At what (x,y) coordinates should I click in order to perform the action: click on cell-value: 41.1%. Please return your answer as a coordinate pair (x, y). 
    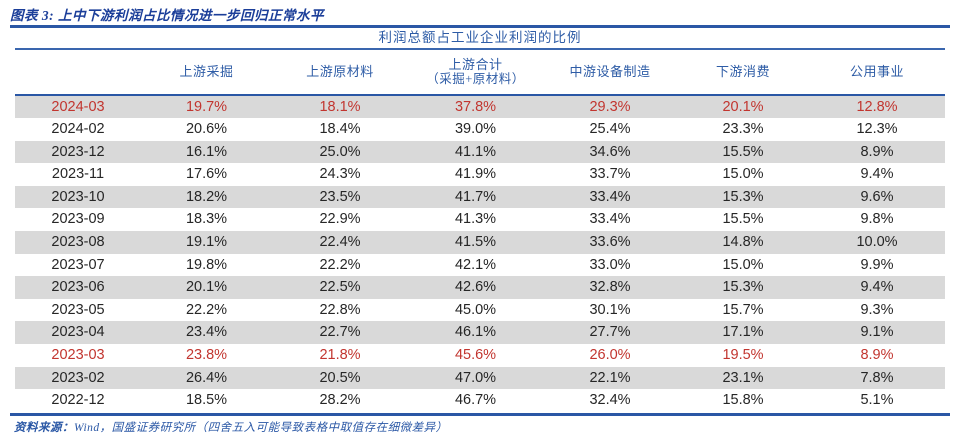
    Looking at the image, I should click on (475, 151).